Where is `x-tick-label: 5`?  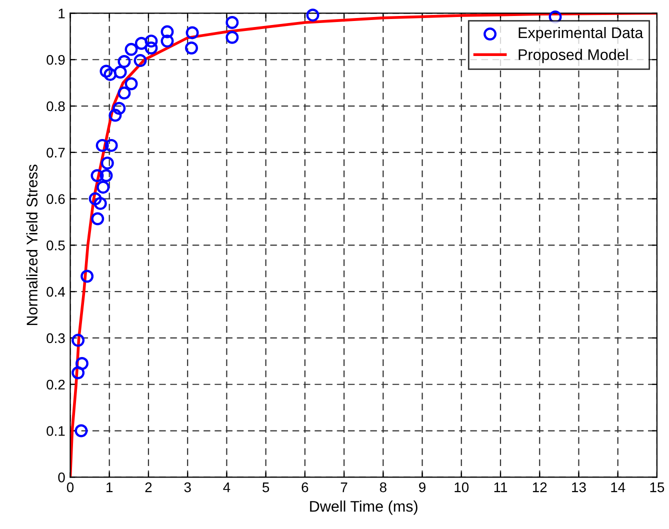
x-tick-label: 5 is located at coordinates (266, 487).